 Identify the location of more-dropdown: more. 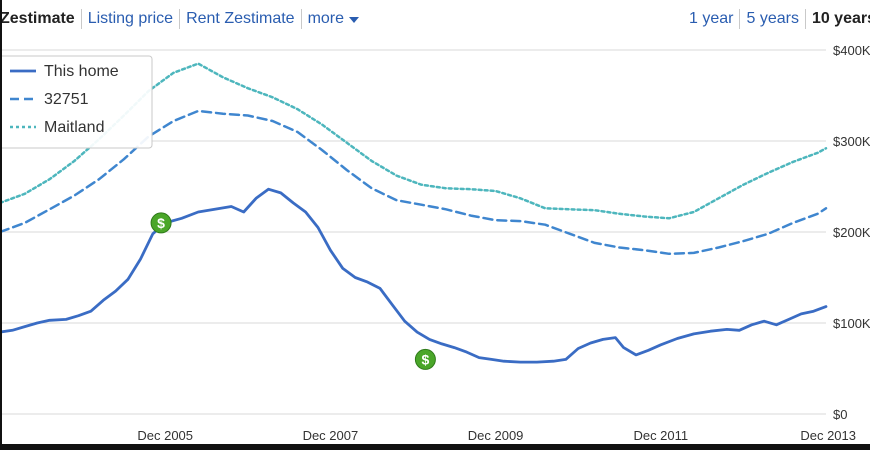
(333, 19).